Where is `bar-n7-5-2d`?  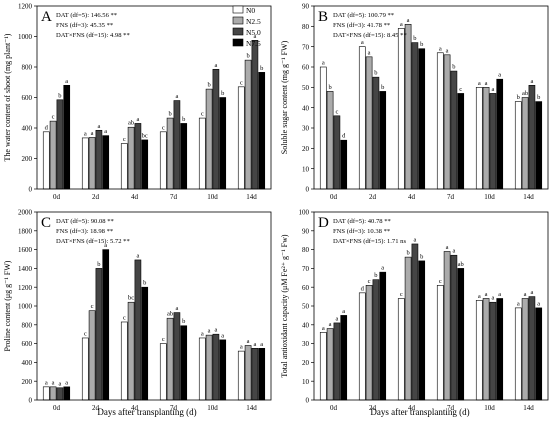
bar-n7-5-2d is located at coordinates (106, 325).